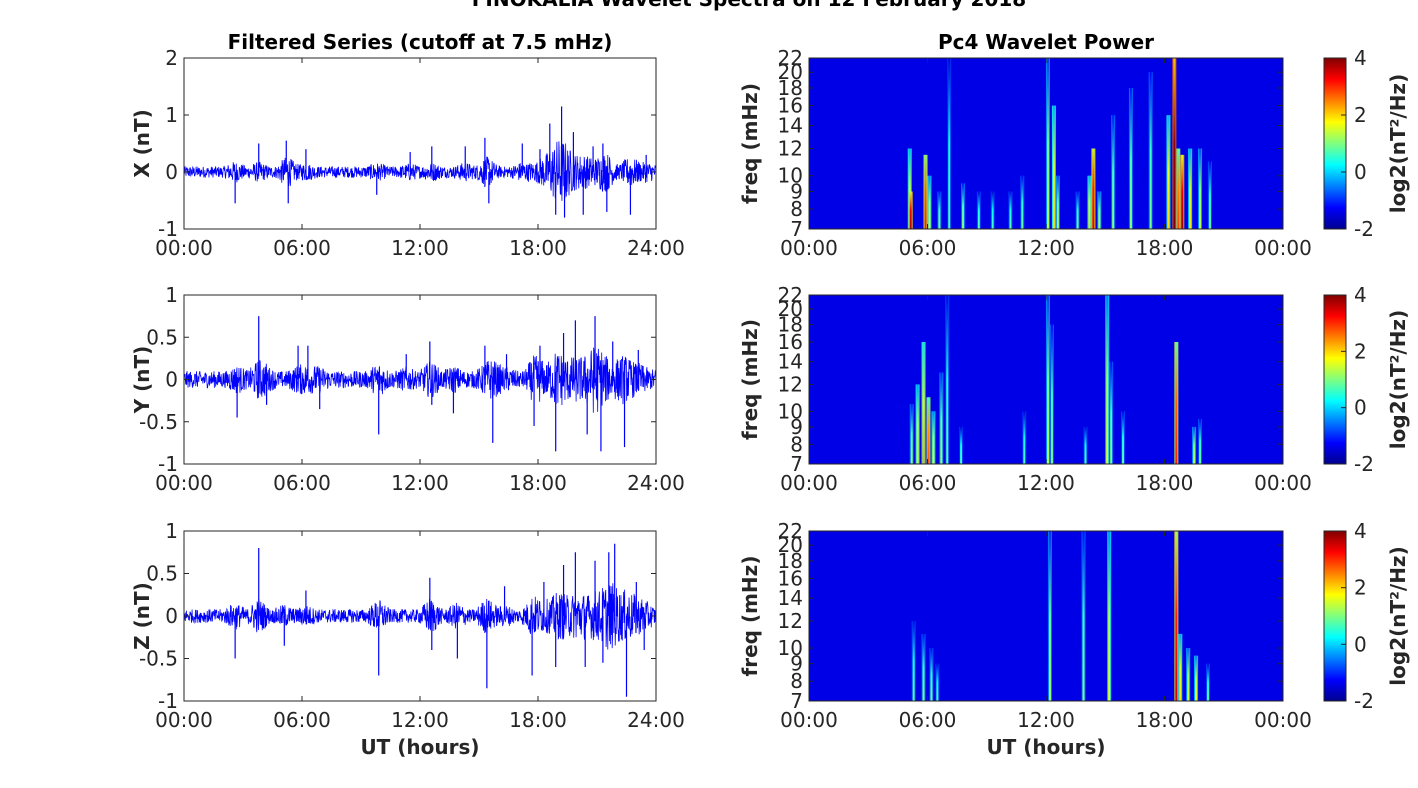 The image size is (1418, 788). I want to click on wavelet-ytick-label-1: 8, so click(796, 209).